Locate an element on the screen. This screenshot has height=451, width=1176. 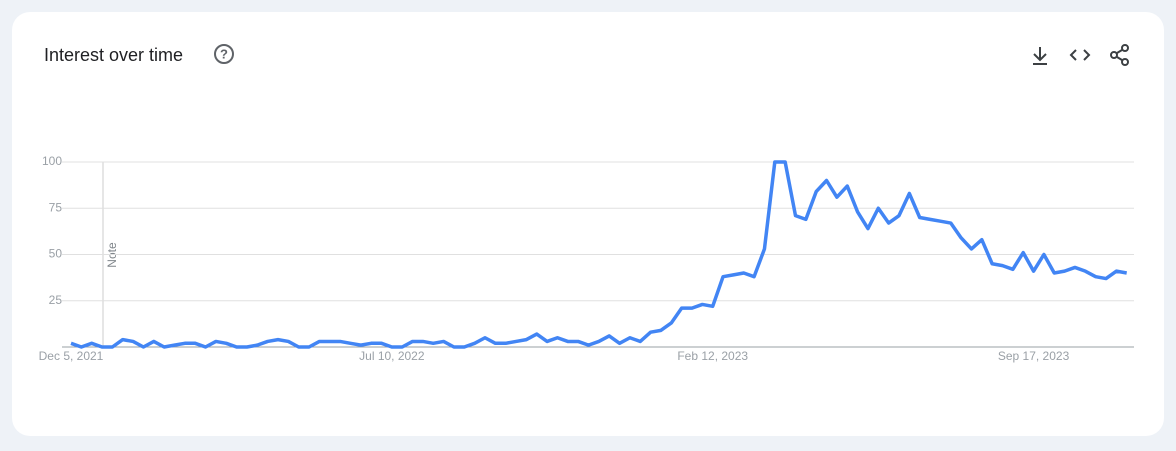
share-icon is located at coordinates (1119, 55).